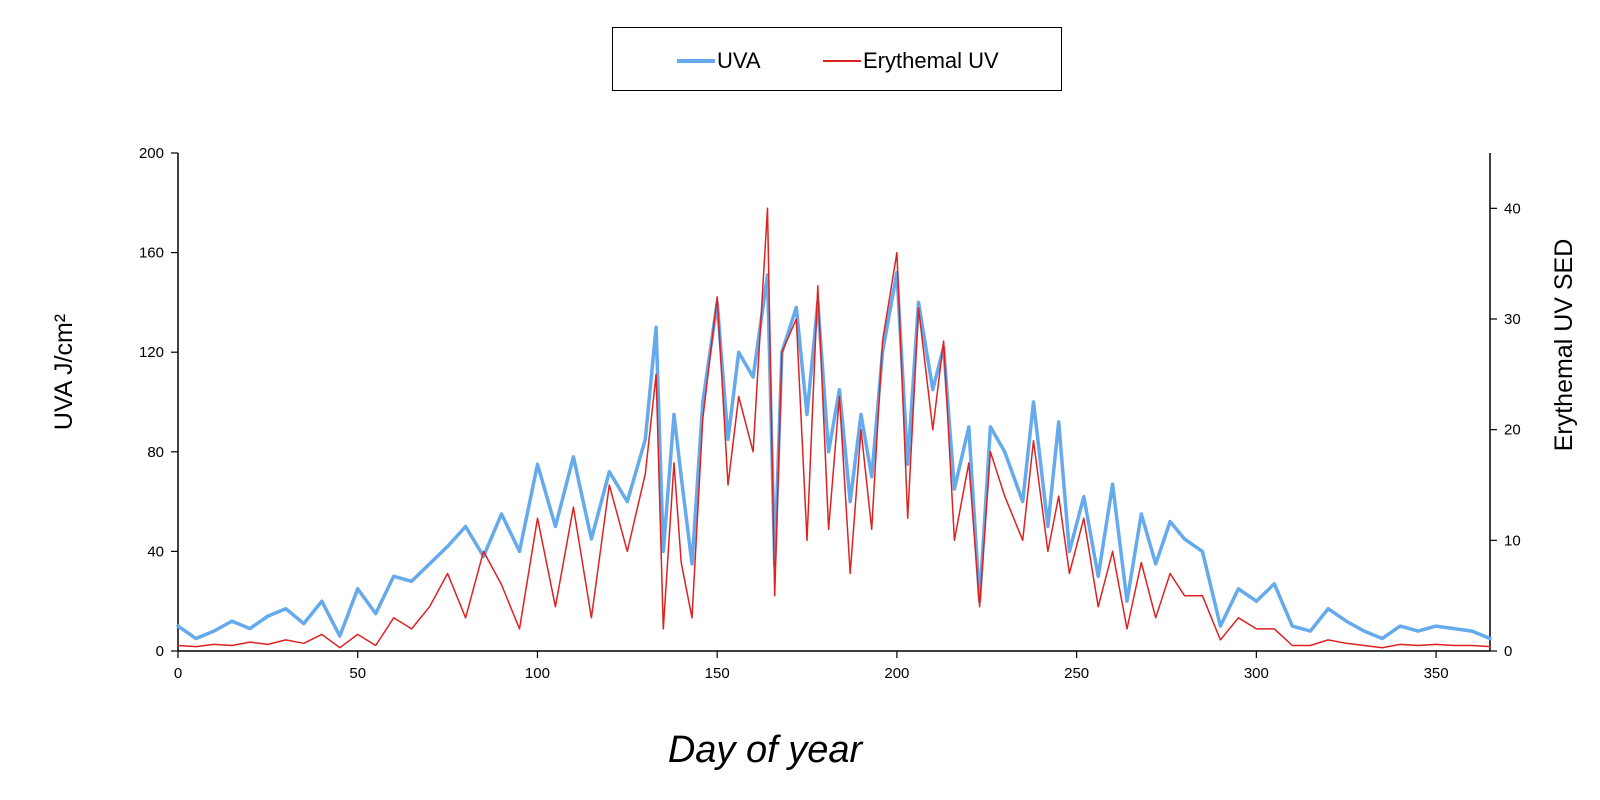 This screenshot has width=1600, height=800. Describe the element at coordinates (1512, 319) in the screenshot. I see `y-right-tick-label: 30` at that location.